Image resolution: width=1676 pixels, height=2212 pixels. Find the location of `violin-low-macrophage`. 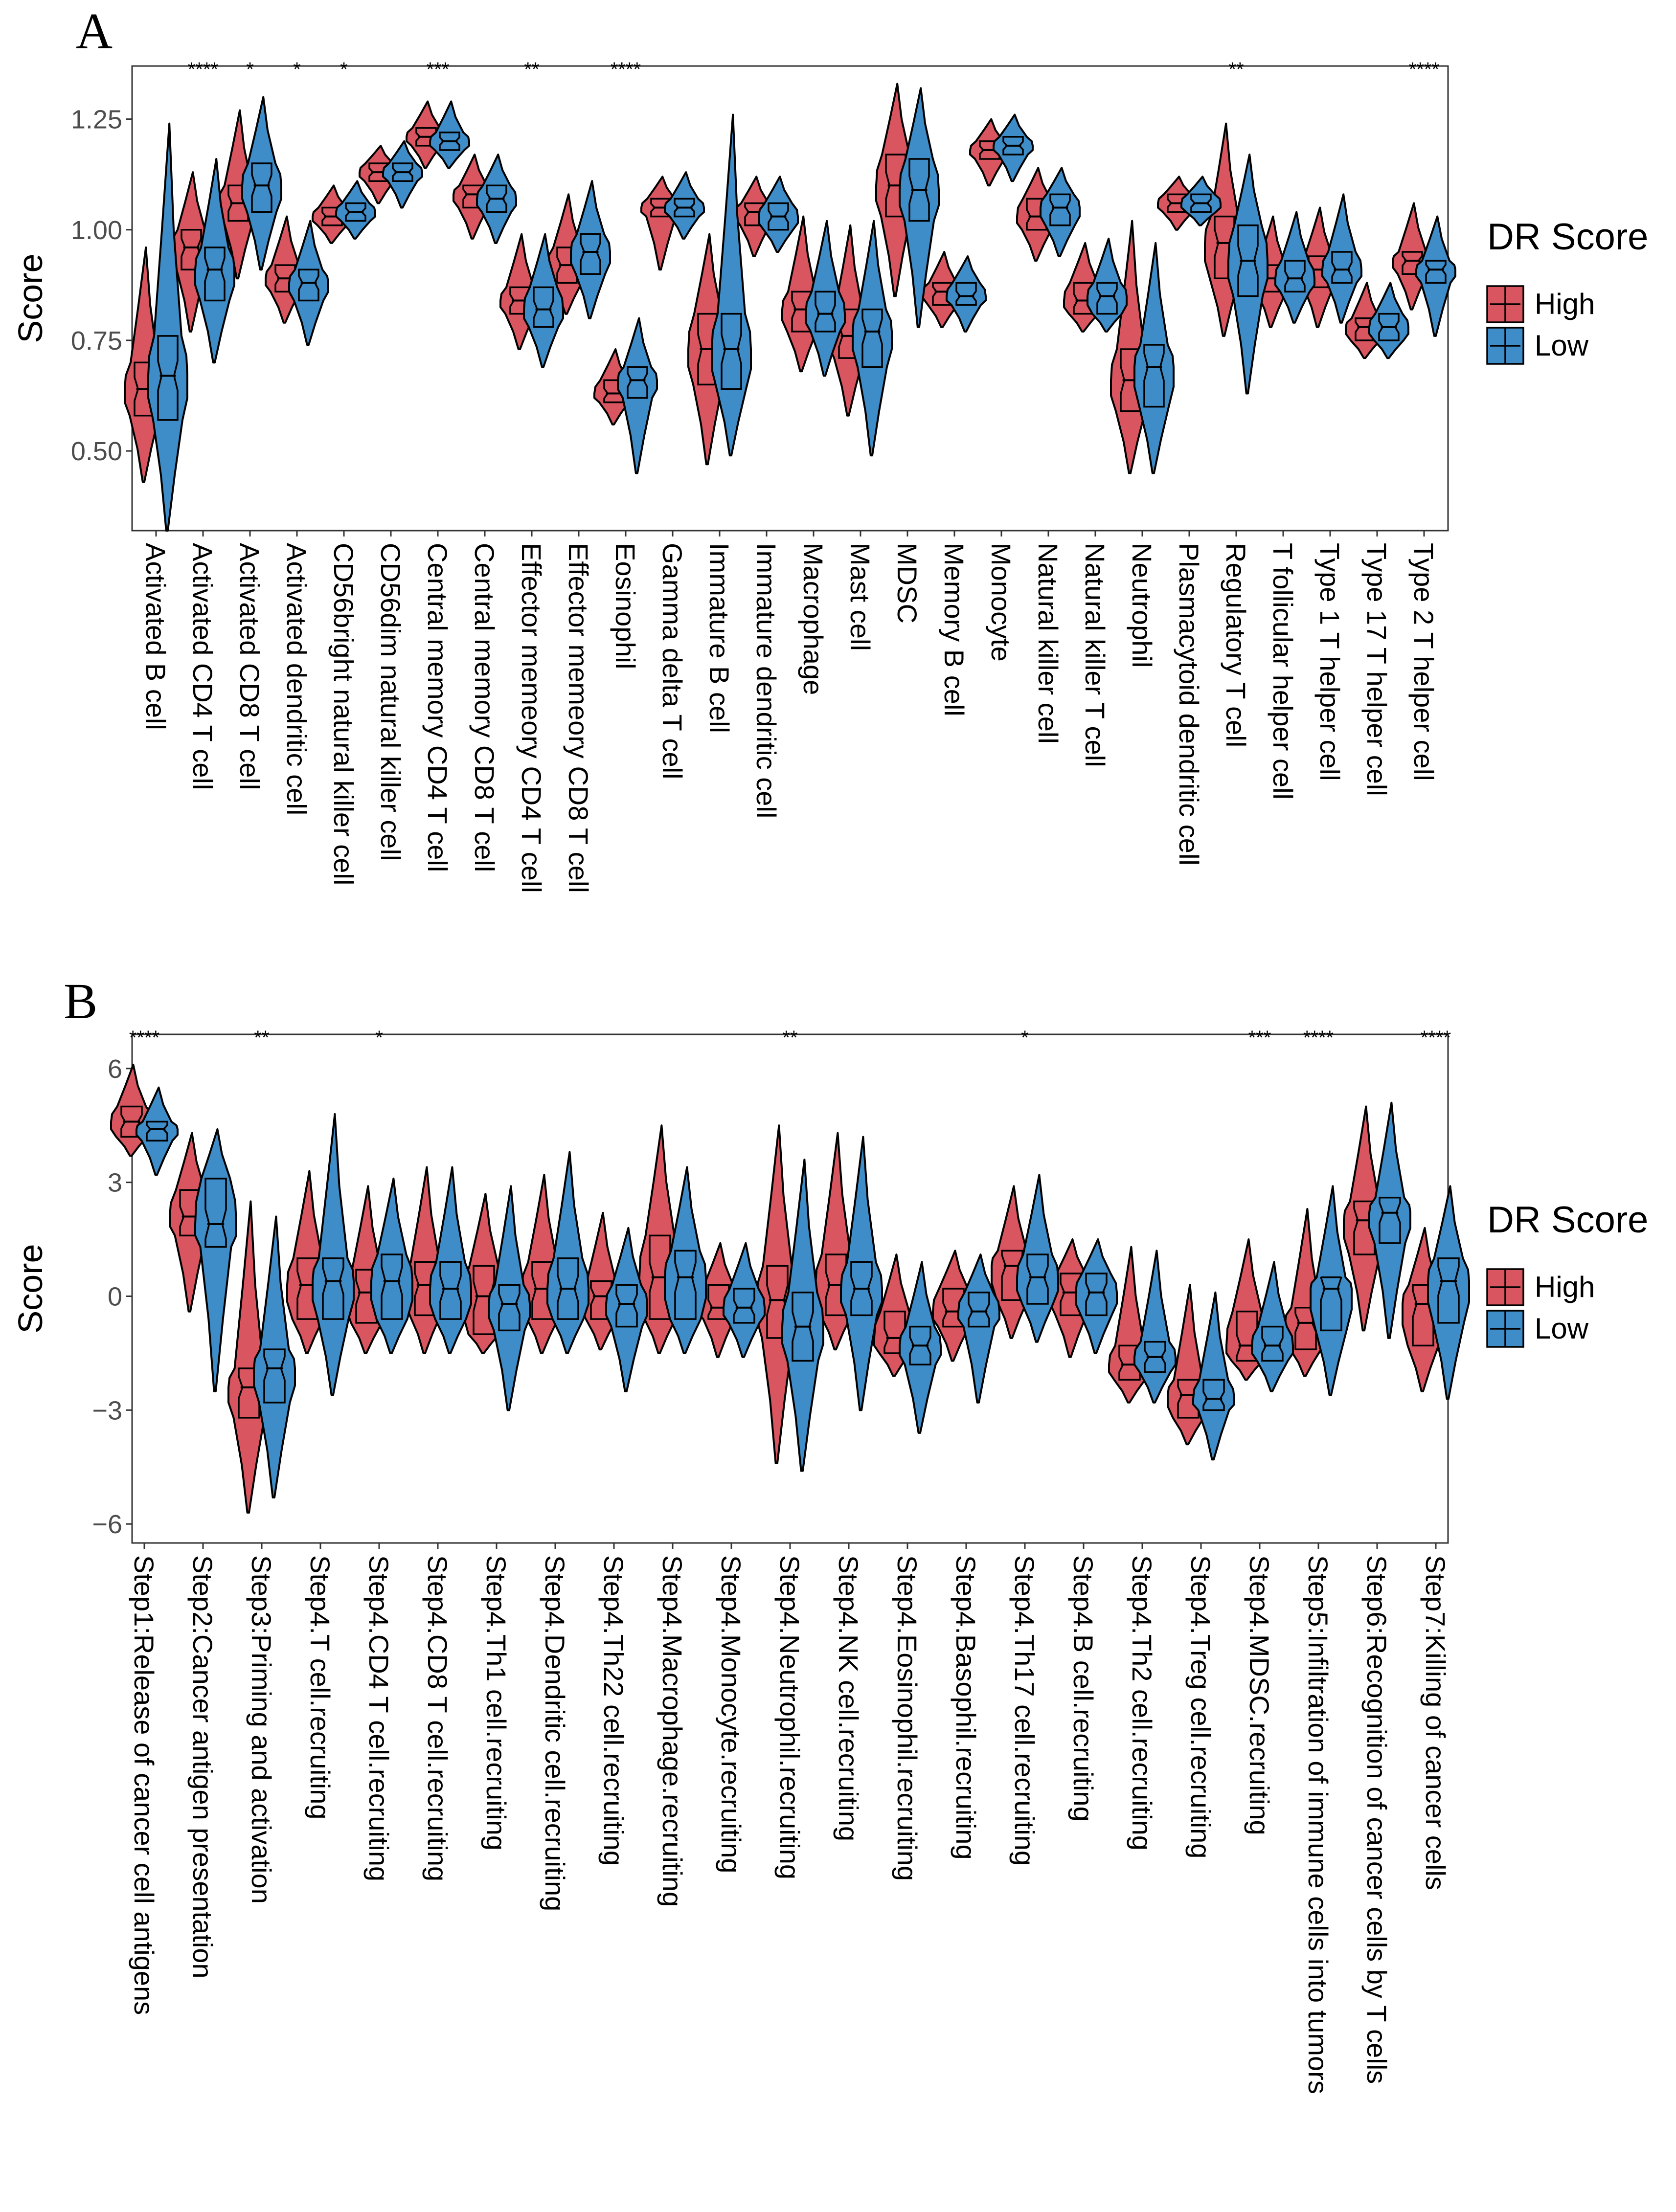

violin-low-macrophage is located at coordinates (826, 298).